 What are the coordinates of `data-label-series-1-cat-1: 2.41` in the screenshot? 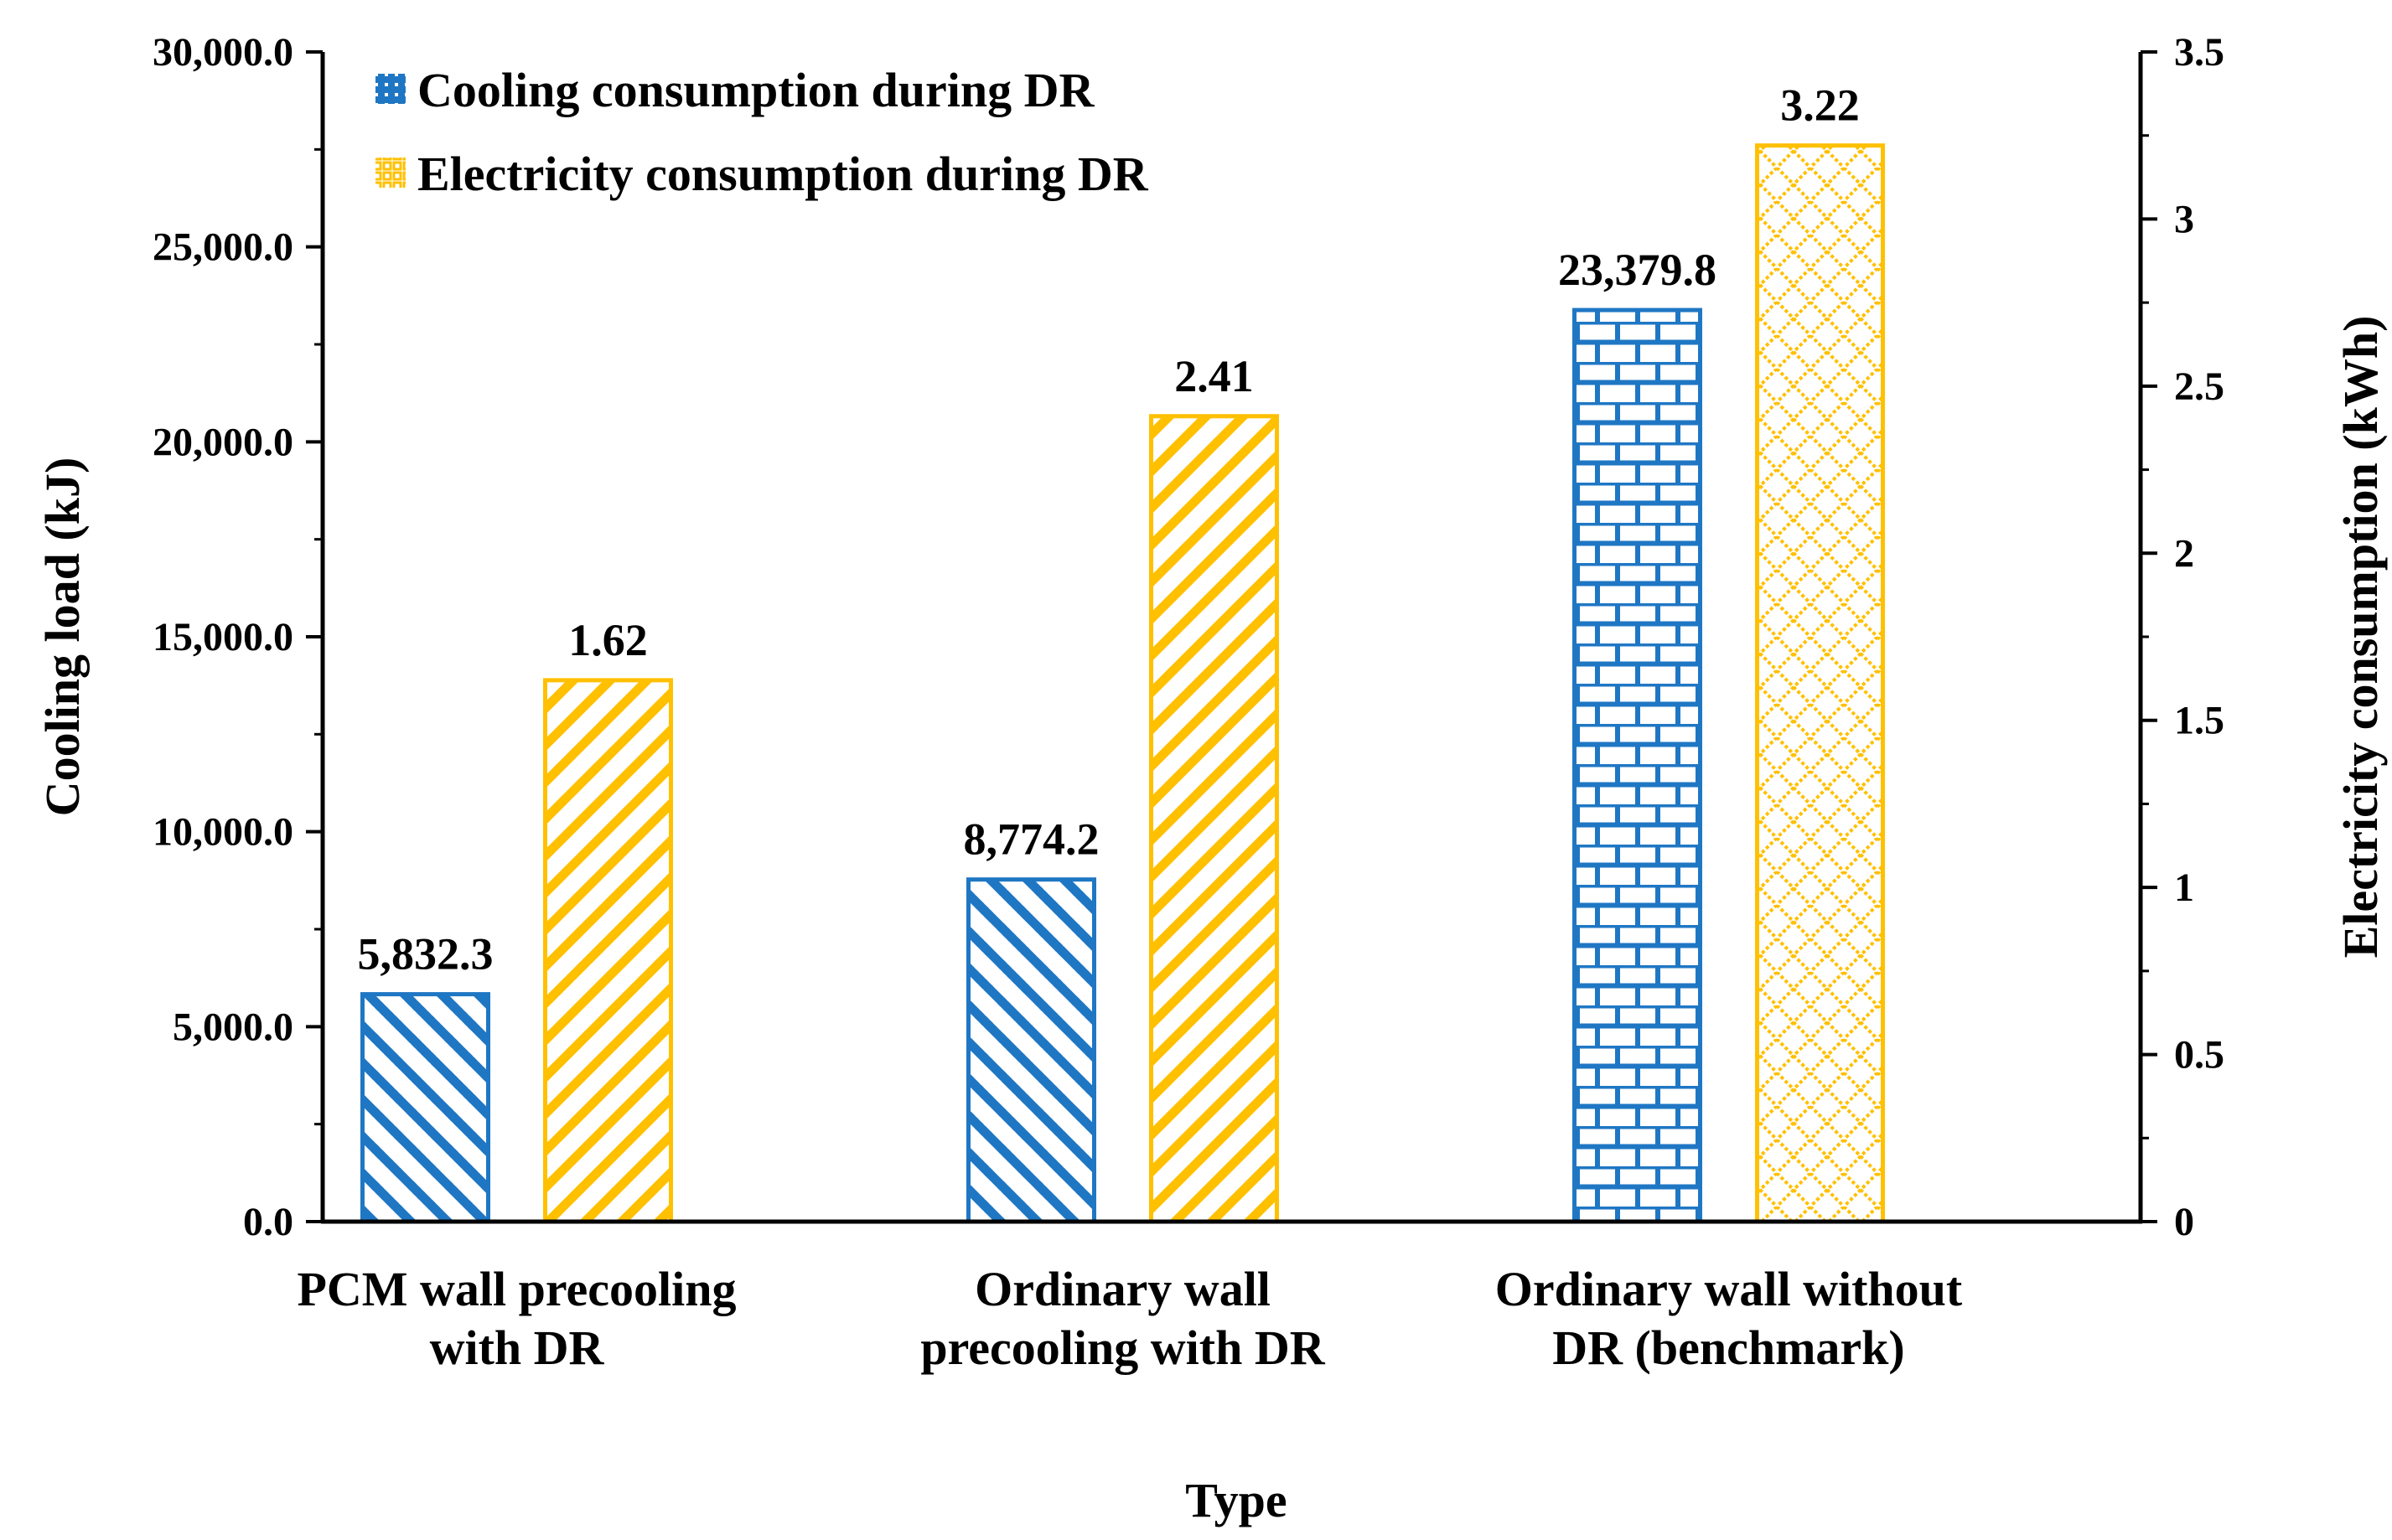 It's located at (1214, 376).